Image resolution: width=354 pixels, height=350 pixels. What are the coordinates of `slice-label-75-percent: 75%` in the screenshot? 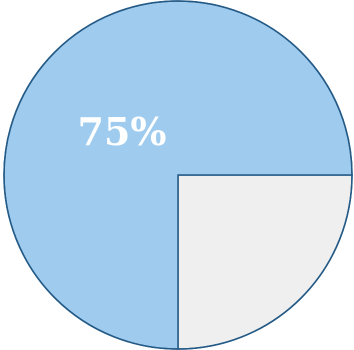 It's located at (122, 131).